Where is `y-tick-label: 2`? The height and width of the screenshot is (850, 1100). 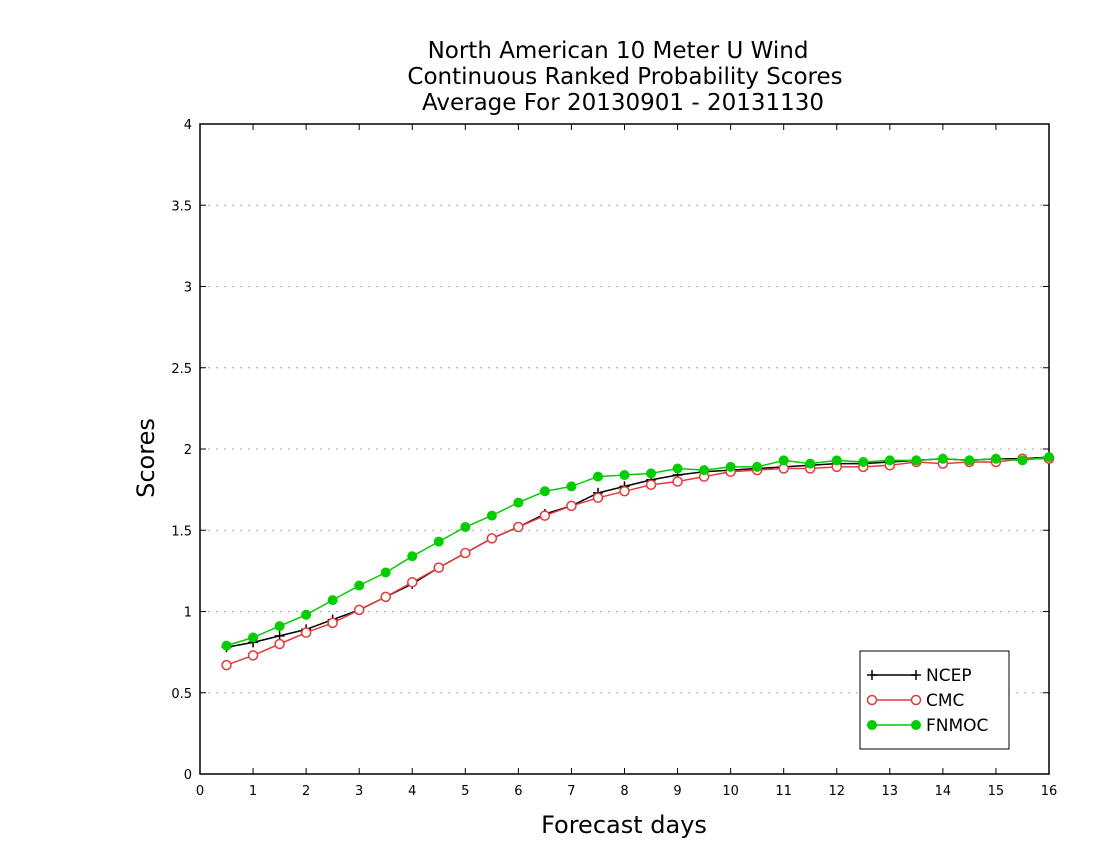
y-tick-label: 2 is located at coordinates (188, 450).